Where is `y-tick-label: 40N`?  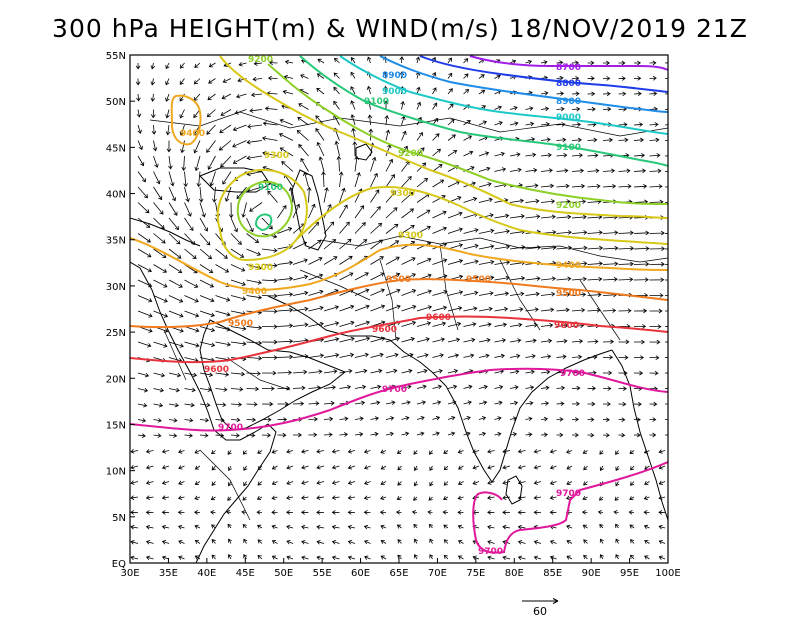
y-tick-label: 40N is located at coordinates (116, 195).